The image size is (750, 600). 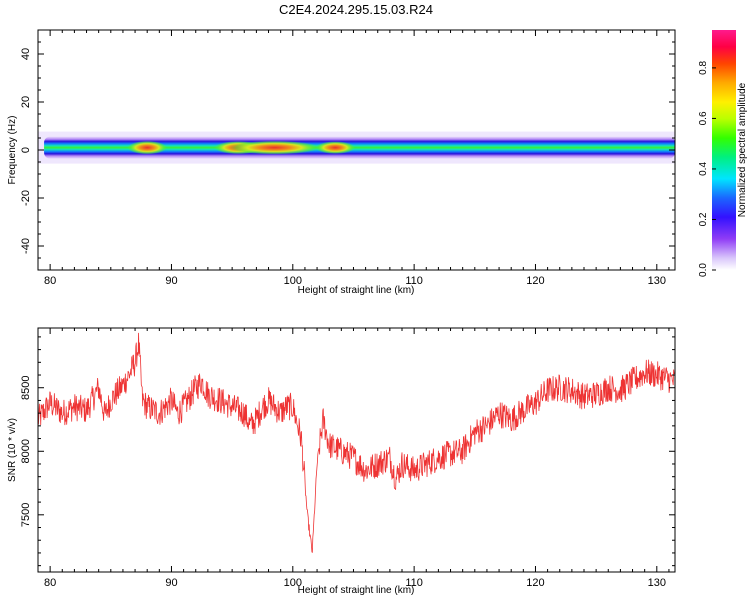 What do you see at coordinates (26, 515) in the screenshot?
I see `y-tick-label: 7500` at bounding box center [26, 515].